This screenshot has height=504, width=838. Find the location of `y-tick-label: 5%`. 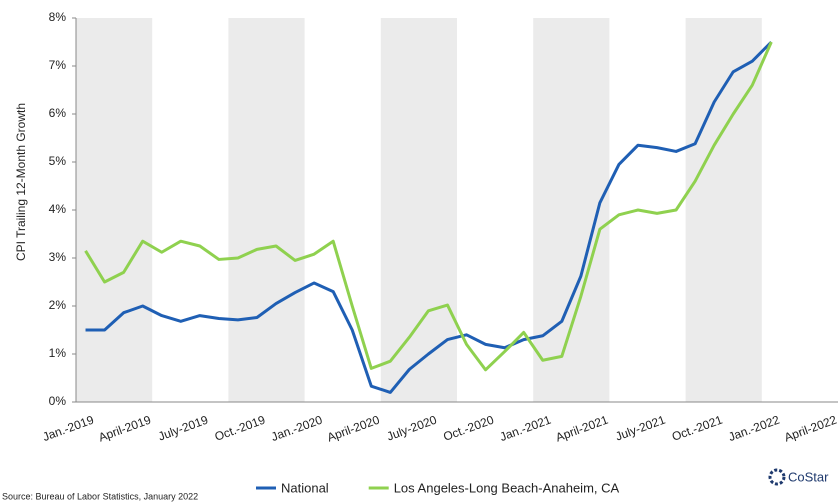

y-tick-label: 5% is located at coordinates (58, 161).